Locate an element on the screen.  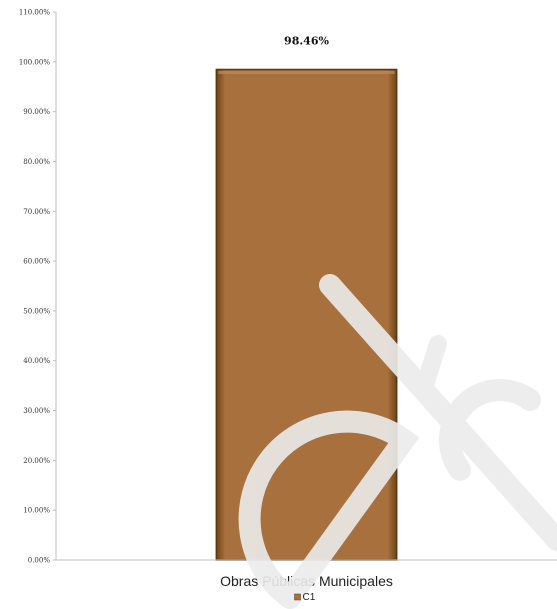
bar-bevel is located at coordinates (306, 72).